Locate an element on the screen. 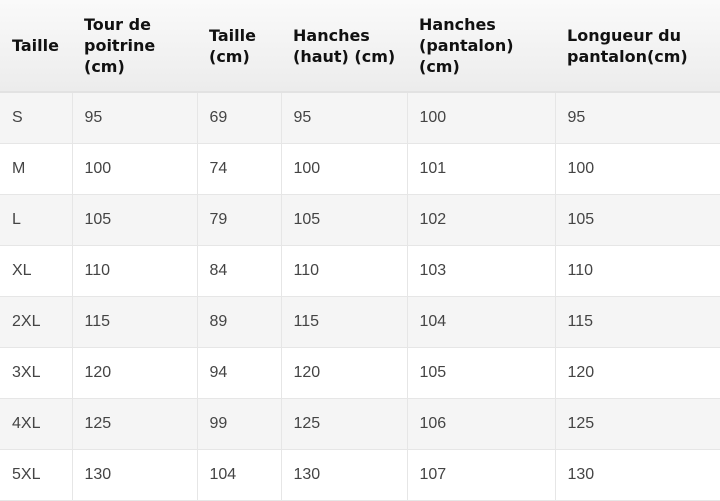  table-cell: 103 is located at coordinates (481, 271).